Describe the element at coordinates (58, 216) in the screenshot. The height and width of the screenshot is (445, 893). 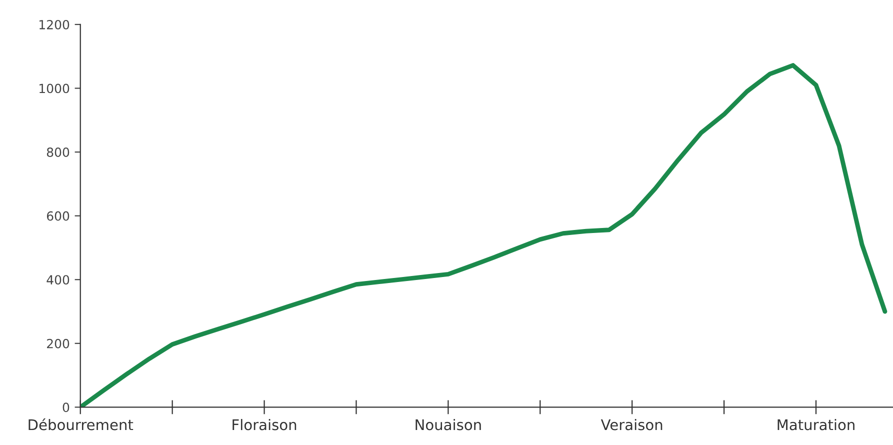
I see `y-tick-label: 600` at that location.